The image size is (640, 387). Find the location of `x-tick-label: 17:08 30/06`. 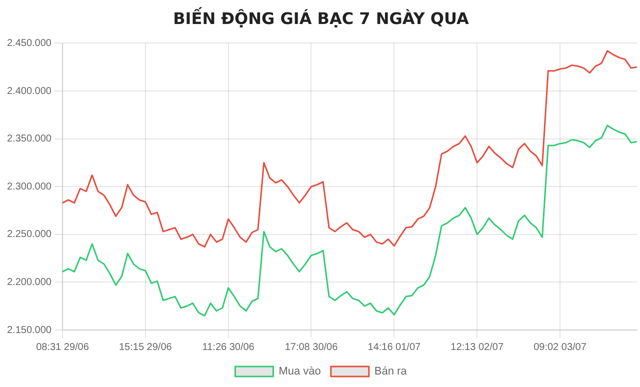

x-tick-label: 17:08 30/06 is located at coordinates (311, 347).